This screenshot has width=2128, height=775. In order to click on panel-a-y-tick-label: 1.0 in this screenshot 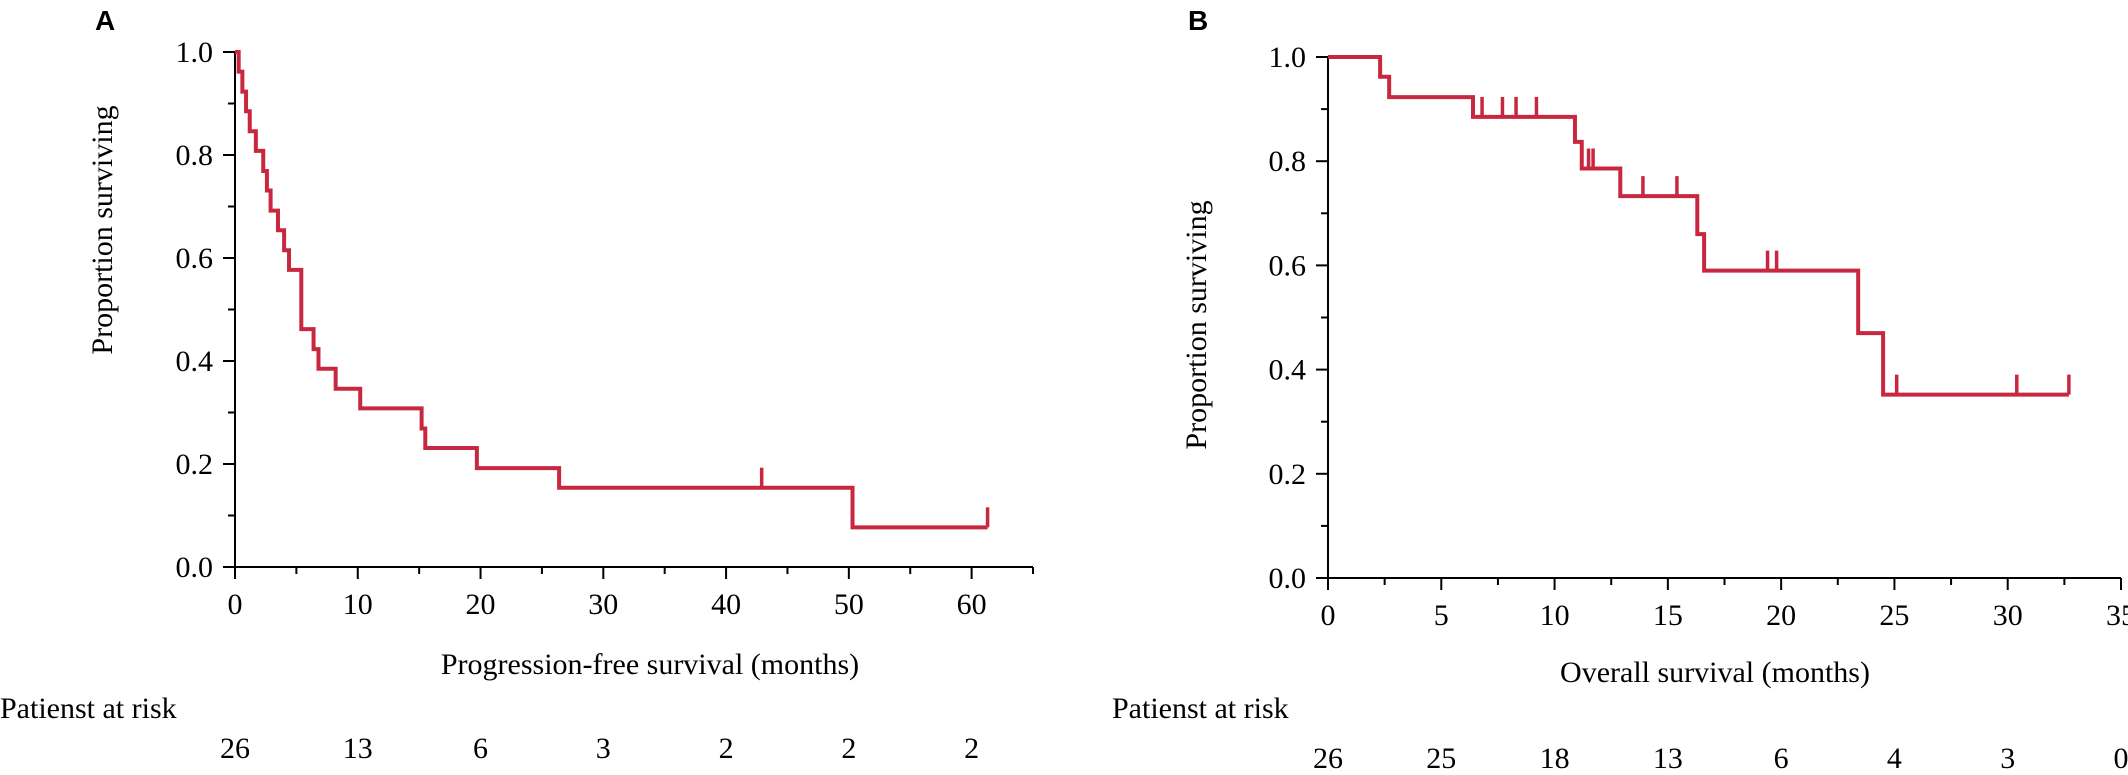, I will do `click(195, 52)`.